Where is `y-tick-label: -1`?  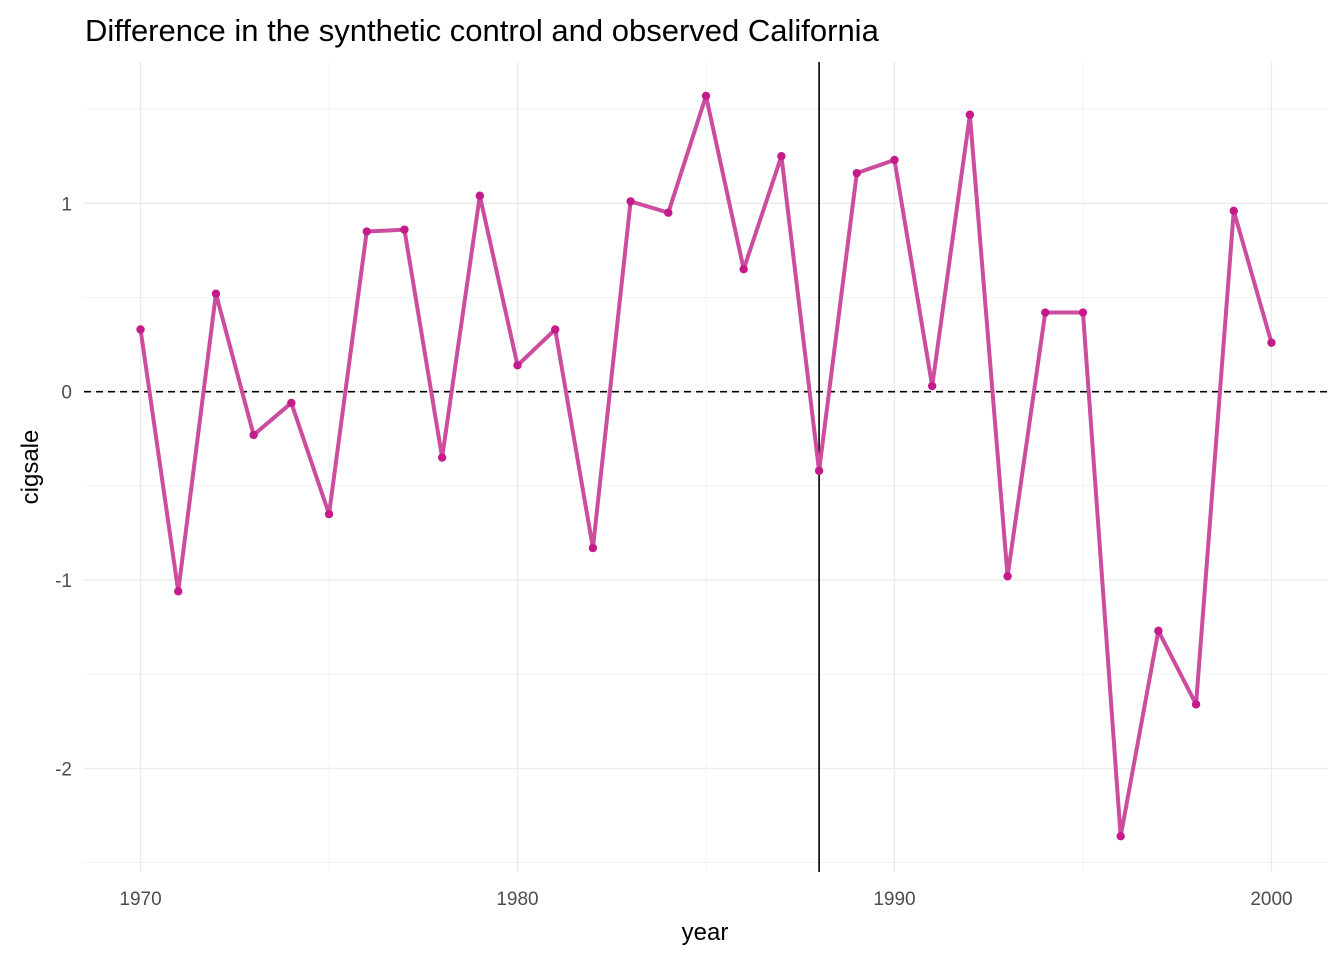 y-tick-label: -1 is located at coordinates (63, 581).